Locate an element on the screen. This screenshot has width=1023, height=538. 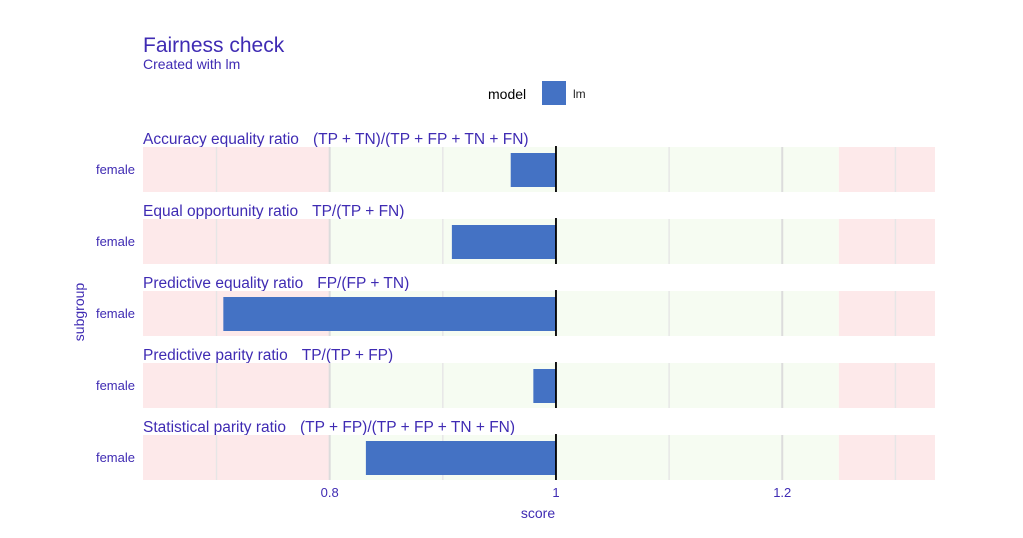
x-tick-label: 1 is located at coordinates (555, 492).